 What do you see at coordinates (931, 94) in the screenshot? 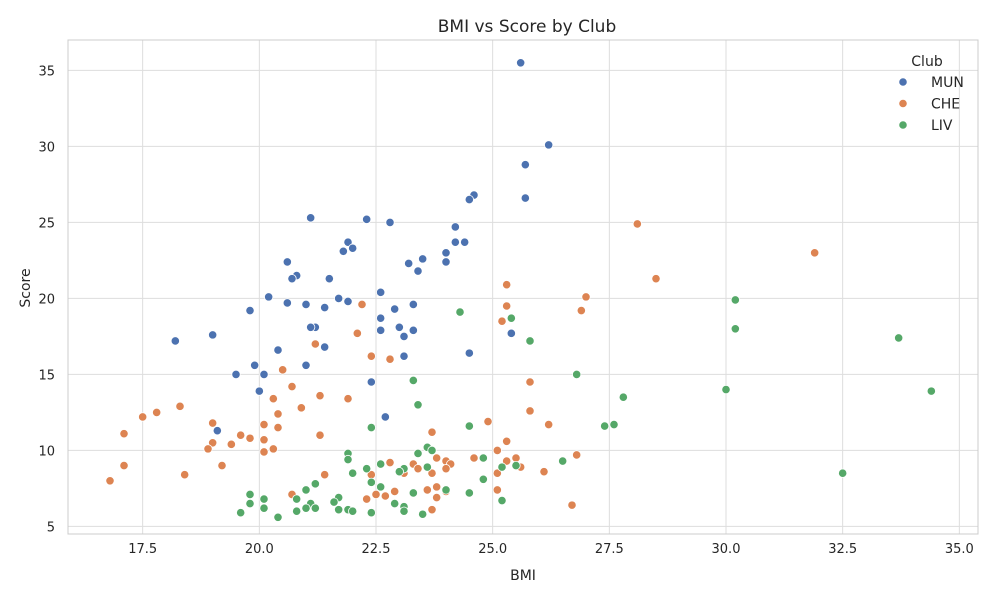
I see `legend: Club MUN CHE LIV` at bounding box center [931, 94].